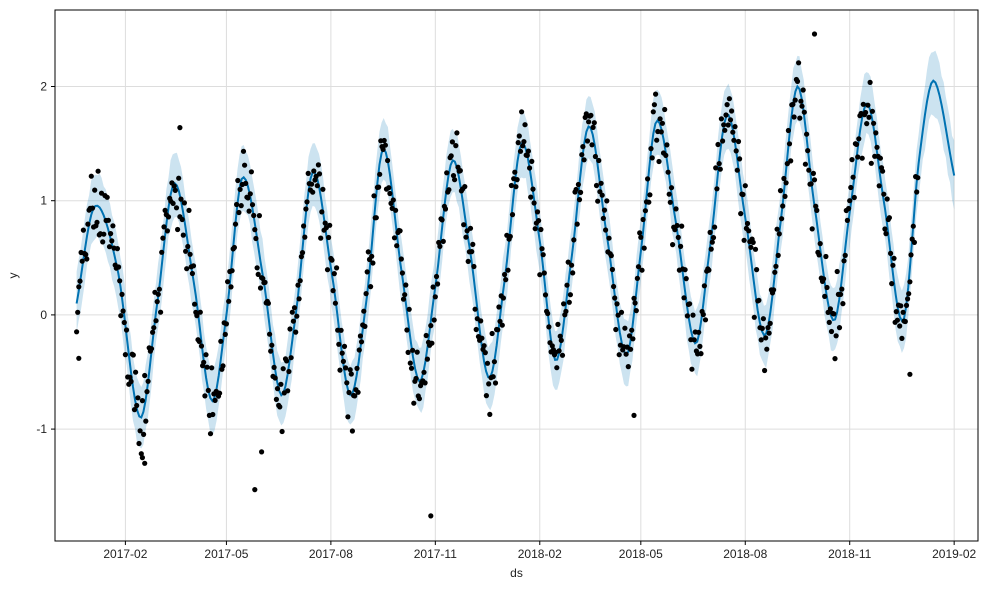 Image resolution: width=989 pixels, height=590 pixels. What do you see at coordinates (262, 452) in the screenshot?
I see `observed-point-outlier` at bounding box center [262, 452].